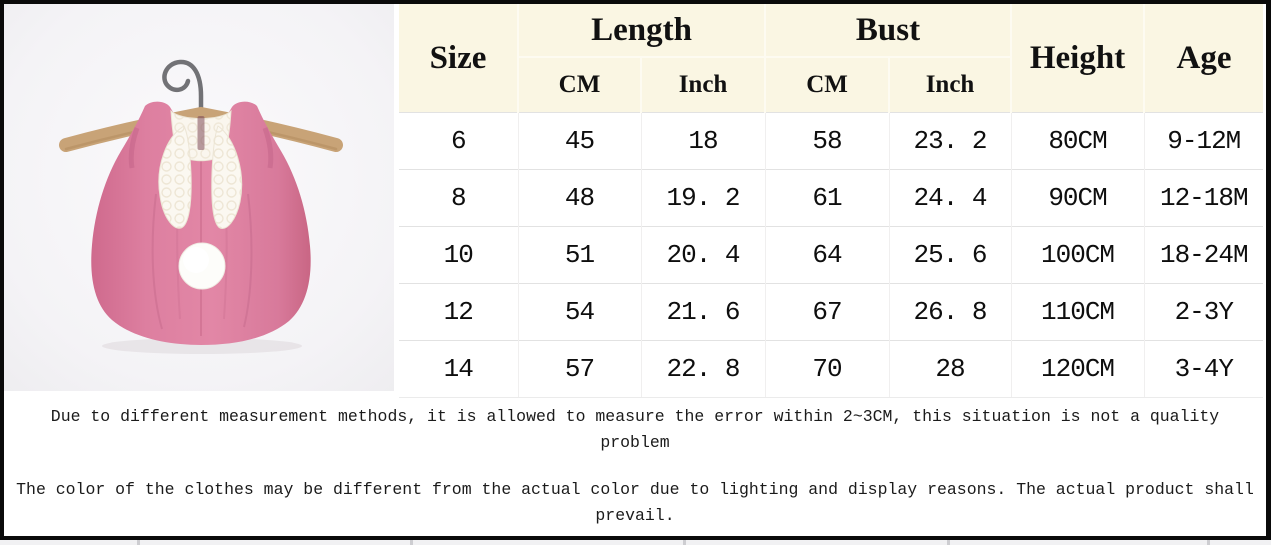 The height and width of the screenshot is (545, 1271). Describe the element at coordinates (950, 198) in the screenshot. I see `cell-bust-inch: 24. 4` at that location.